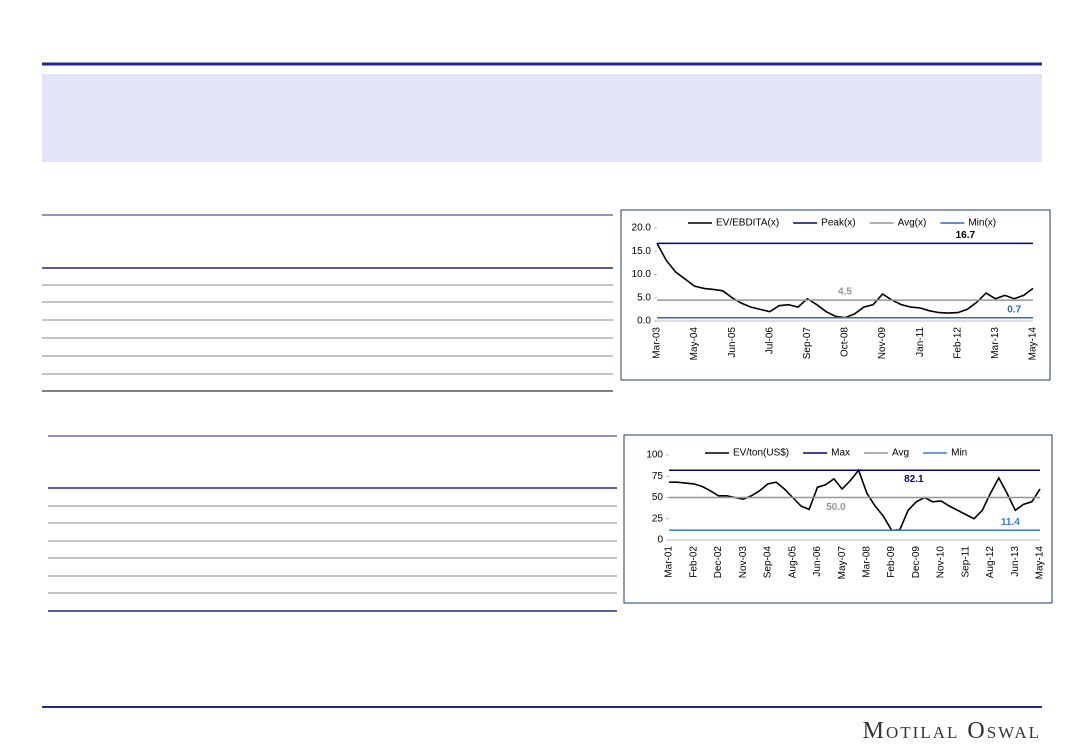  I want to click on reference-label: 11.4, so click(1010, 522).